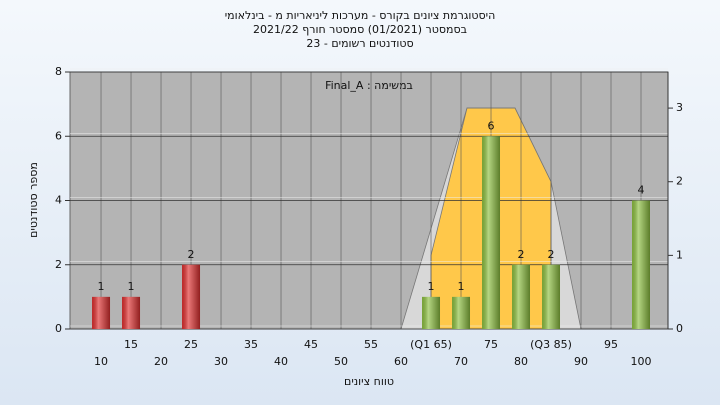 This screenshot has height=405, width=720. Describe the element at coordinates (581, 361) in the screenshot. I see `x-tick-label: 90` at that location.